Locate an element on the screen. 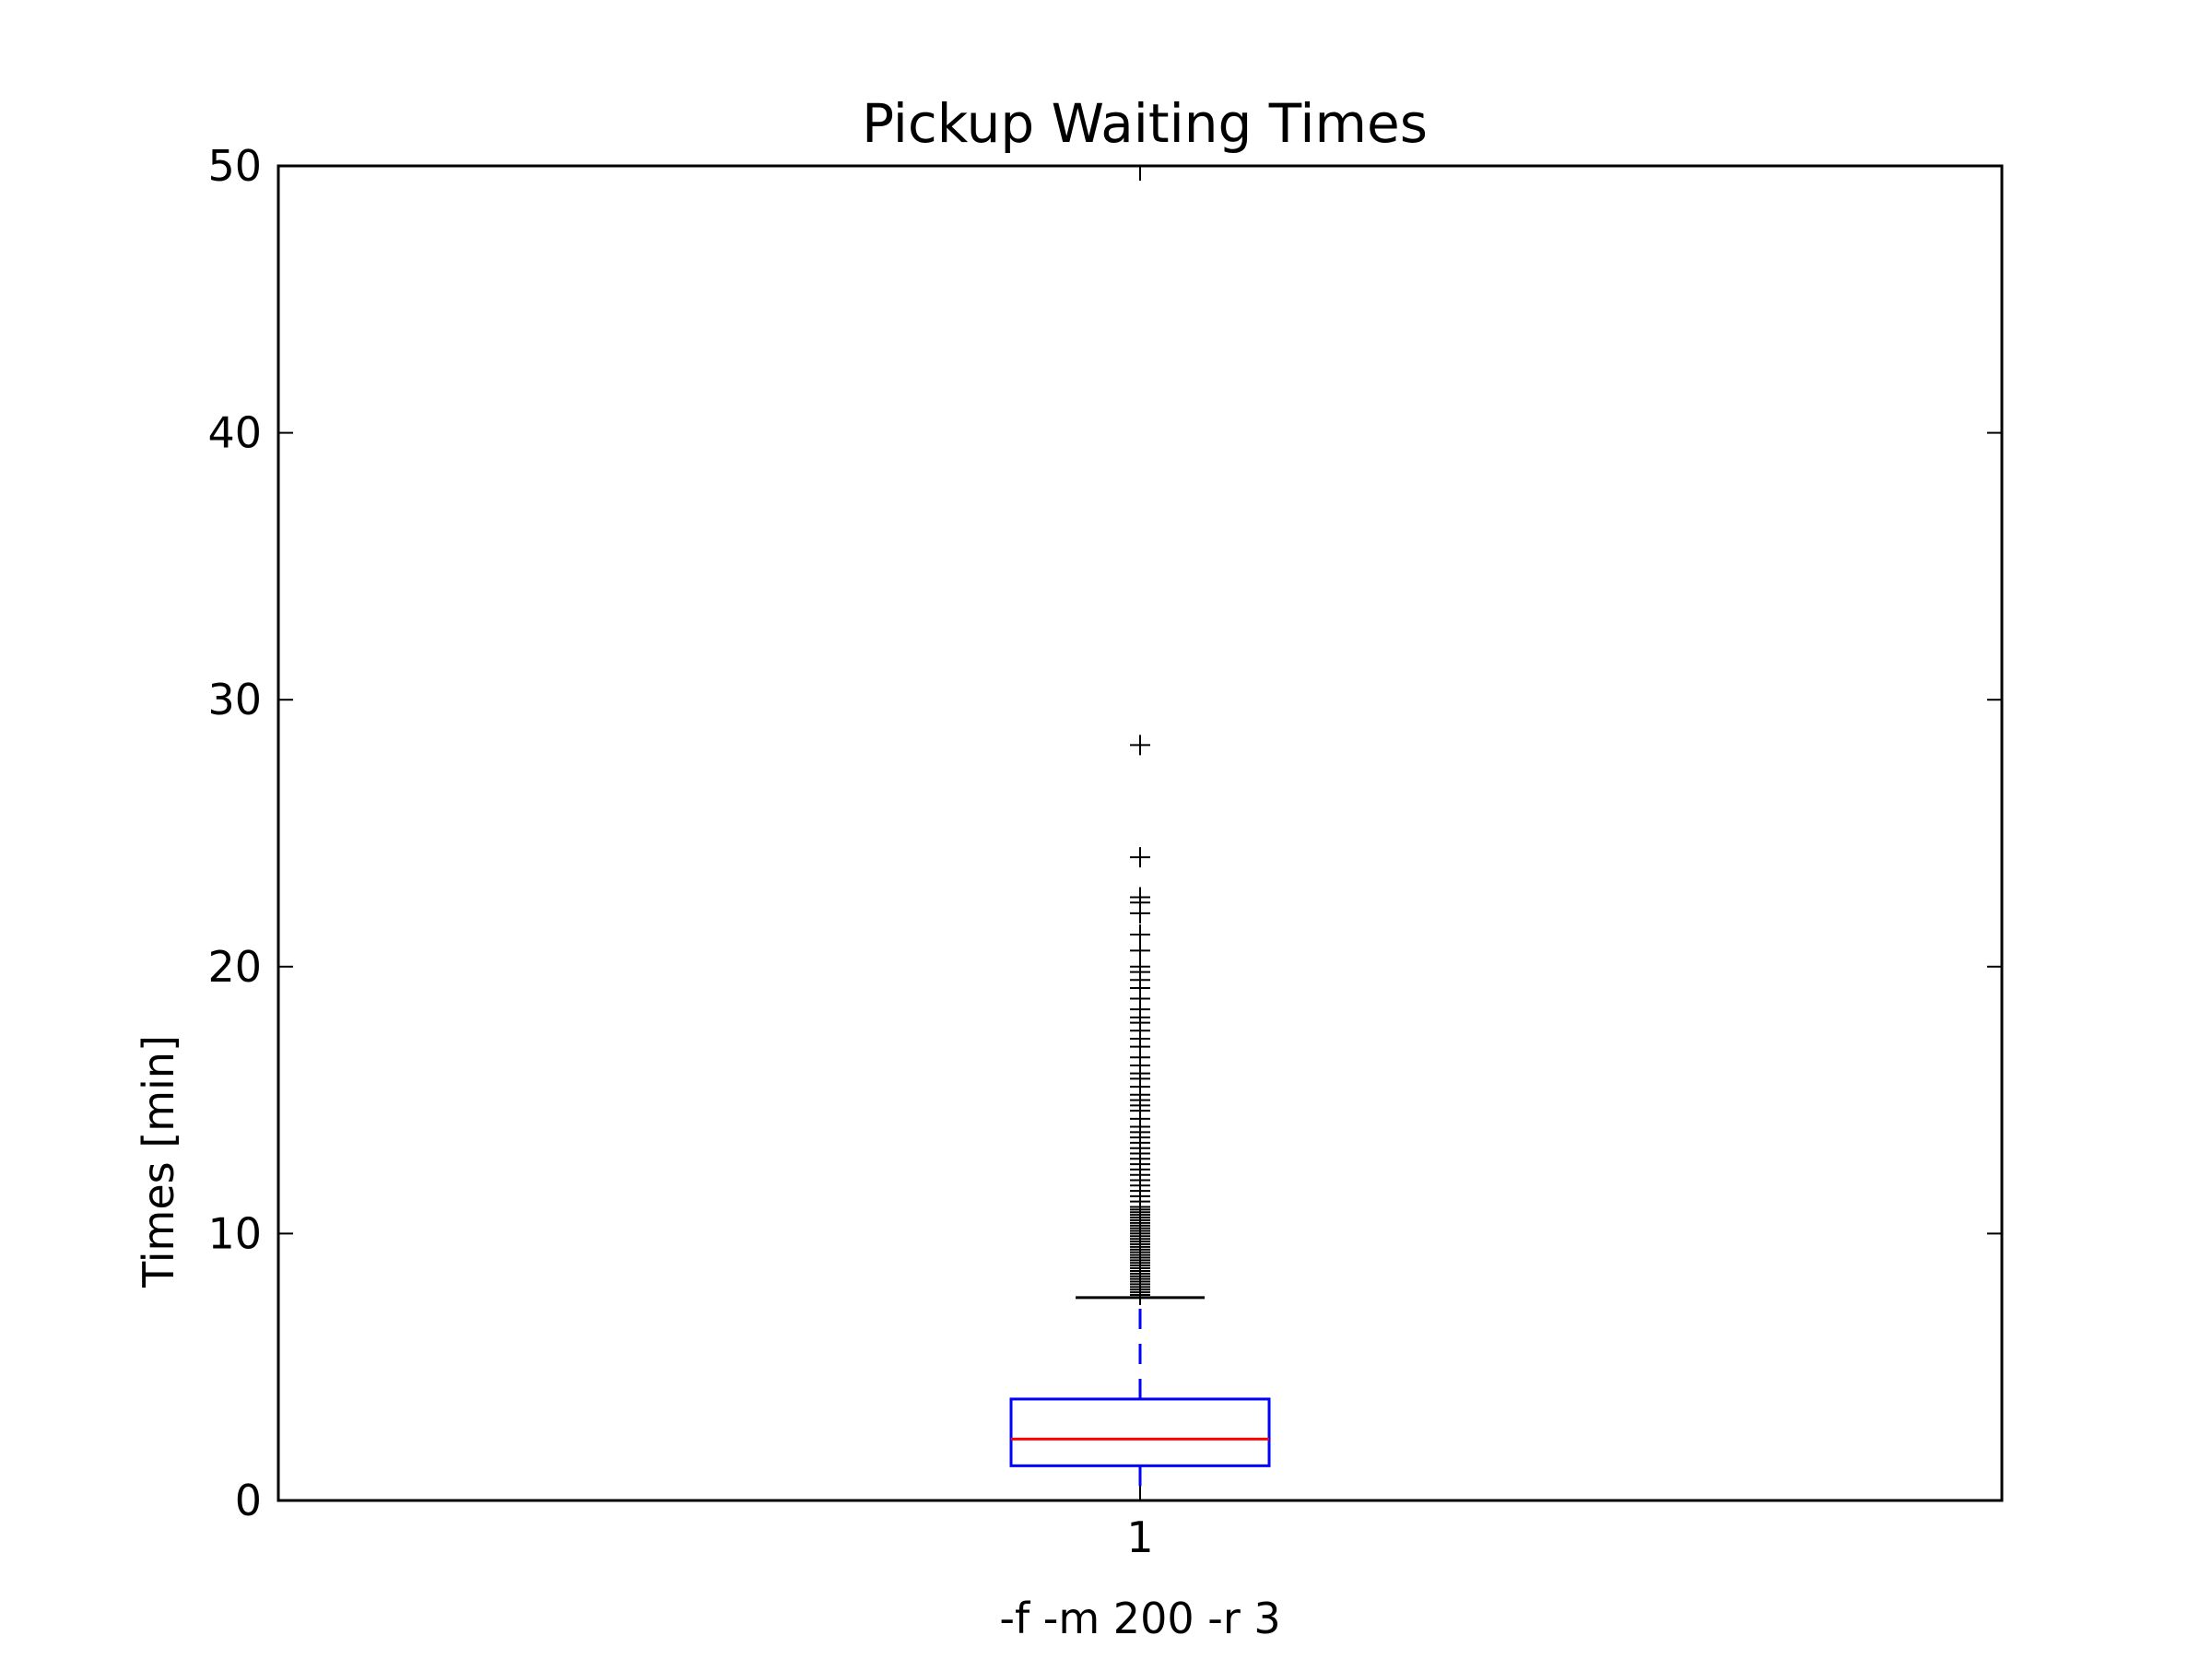  y-tick-label: 40 is located at coordinates (234, 433).